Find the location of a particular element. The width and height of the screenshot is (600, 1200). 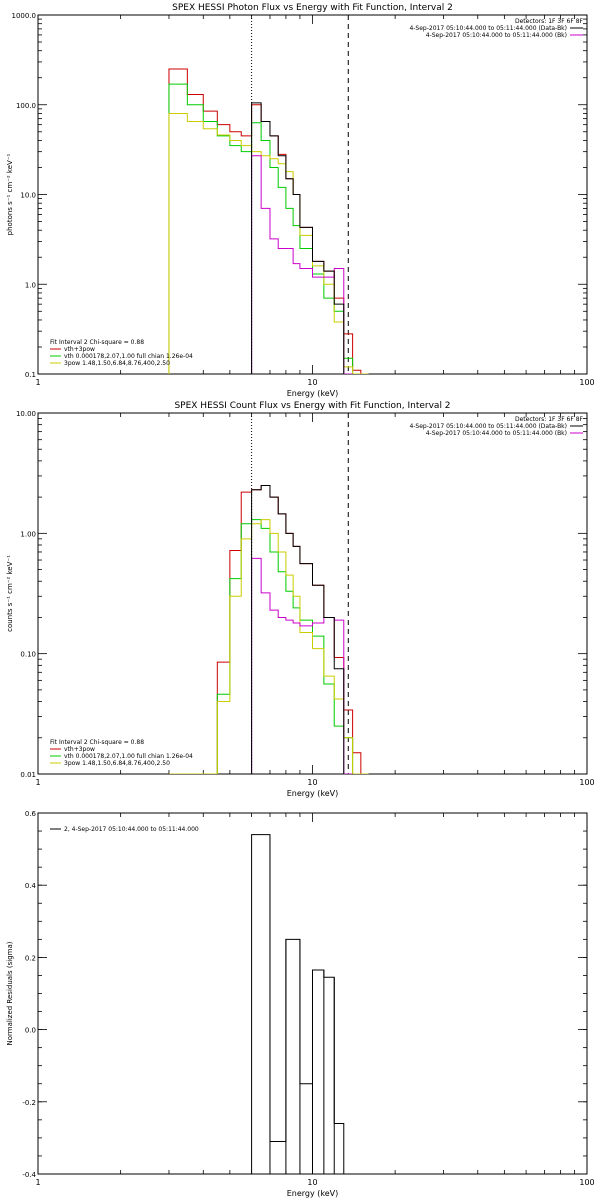

y-tick-label: 10.00 is located at coordinates (26, 414).